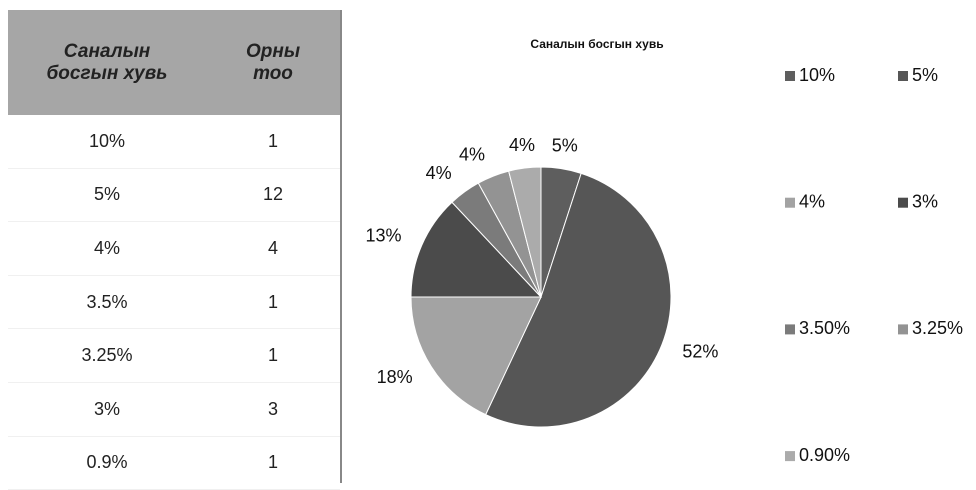 The width and height of the screenshot is (976, 490). What do you see at coordinates (565, 146) in the screenshot?
I see `data-label: 5%` at bounding box center [565, 146].